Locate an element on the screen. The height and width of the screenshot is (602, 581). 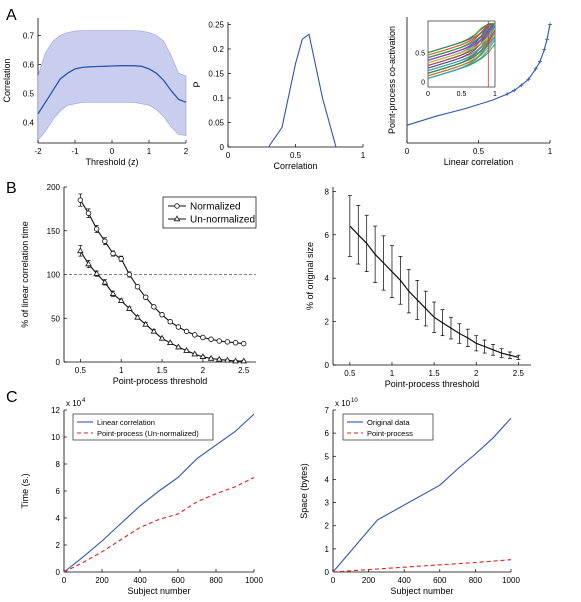
y-tick-label: 0.7 is located at coordinates (29, 35).